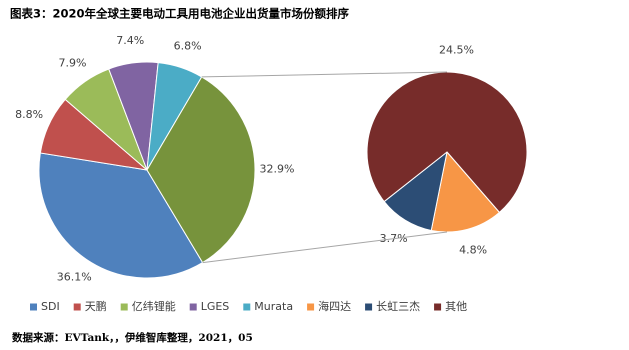 This screenshot has height=350, width=629. I want to click on legend: SDI 天鹏 亿纬锂能 LGES Murata 海四达 长虹三杰 其他, so click(248, 306).